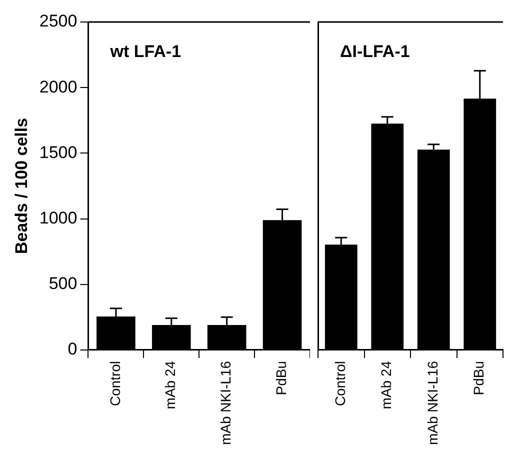 The width and height of the screenshot is (507, 453). I want to click on annotation: wt LFA-1, so click(145, 52).